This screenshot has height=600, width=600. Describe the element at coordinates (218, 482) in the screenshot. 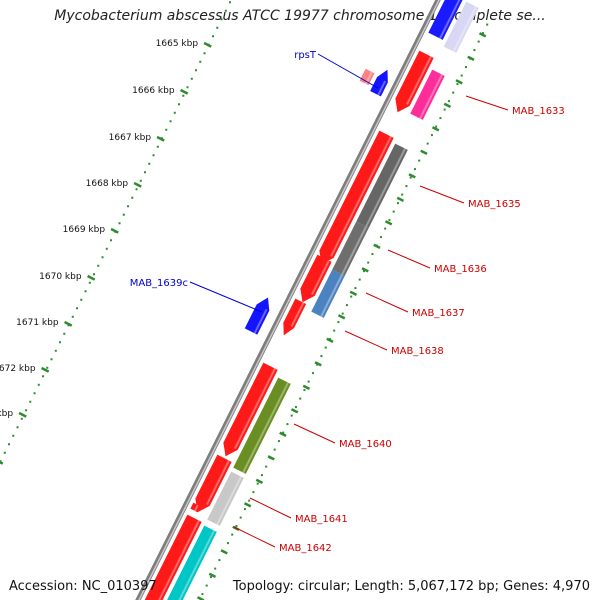

I see `feature-mab-1641-shade` at that location.